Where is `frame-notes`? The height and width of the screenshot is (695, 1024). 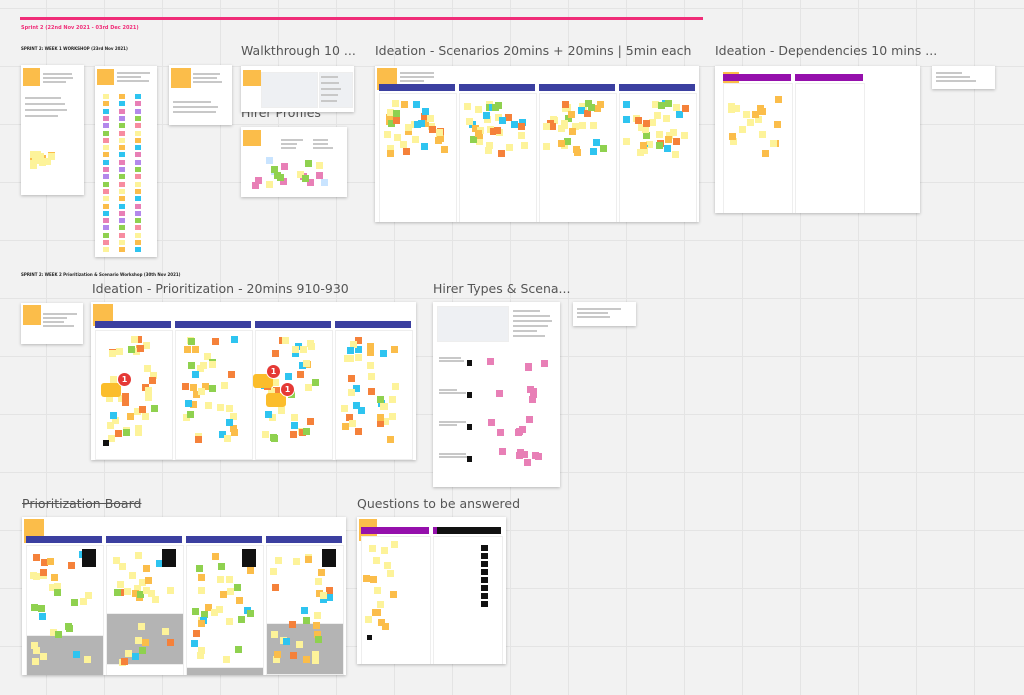 frame-notes is located at coordinates (200, 95).